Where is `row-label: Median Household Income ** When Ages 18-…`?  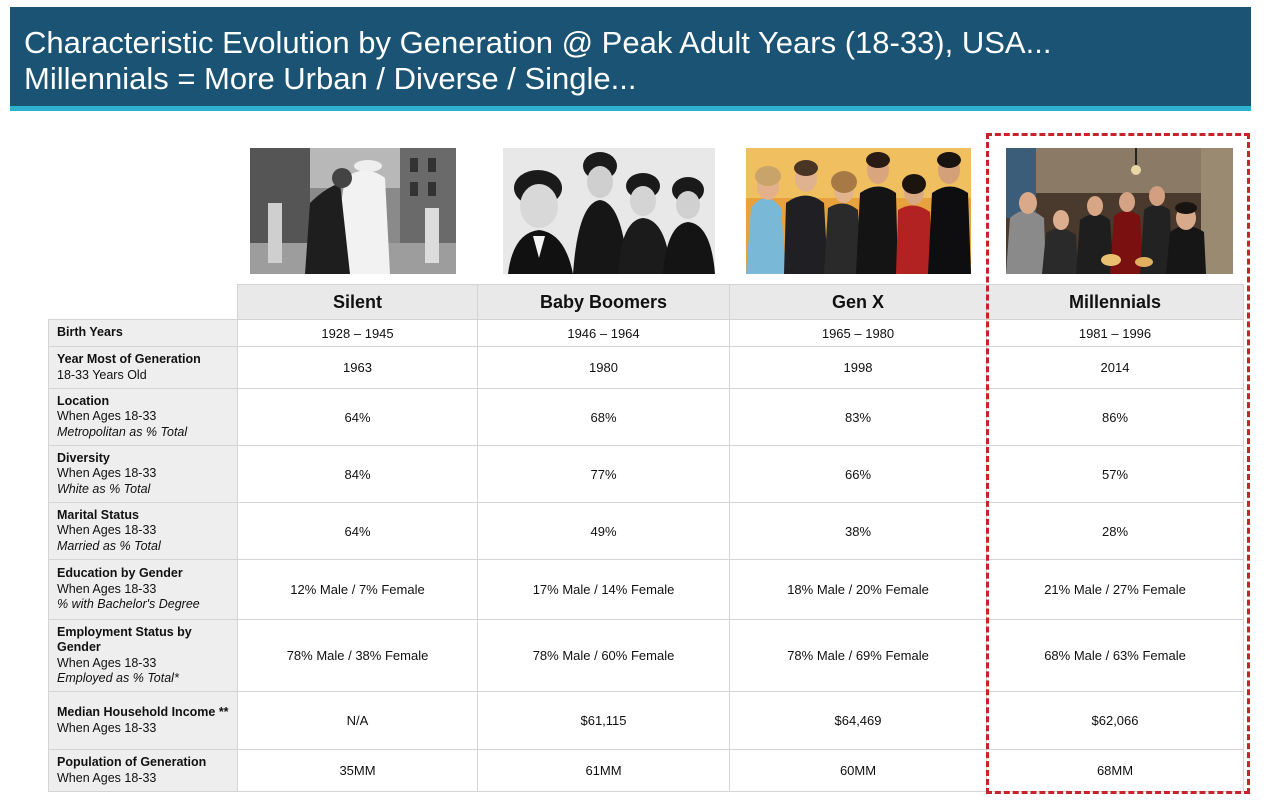
row-label: Median Household Income ** When Ages 18-… is located at coordinates (143, 720).